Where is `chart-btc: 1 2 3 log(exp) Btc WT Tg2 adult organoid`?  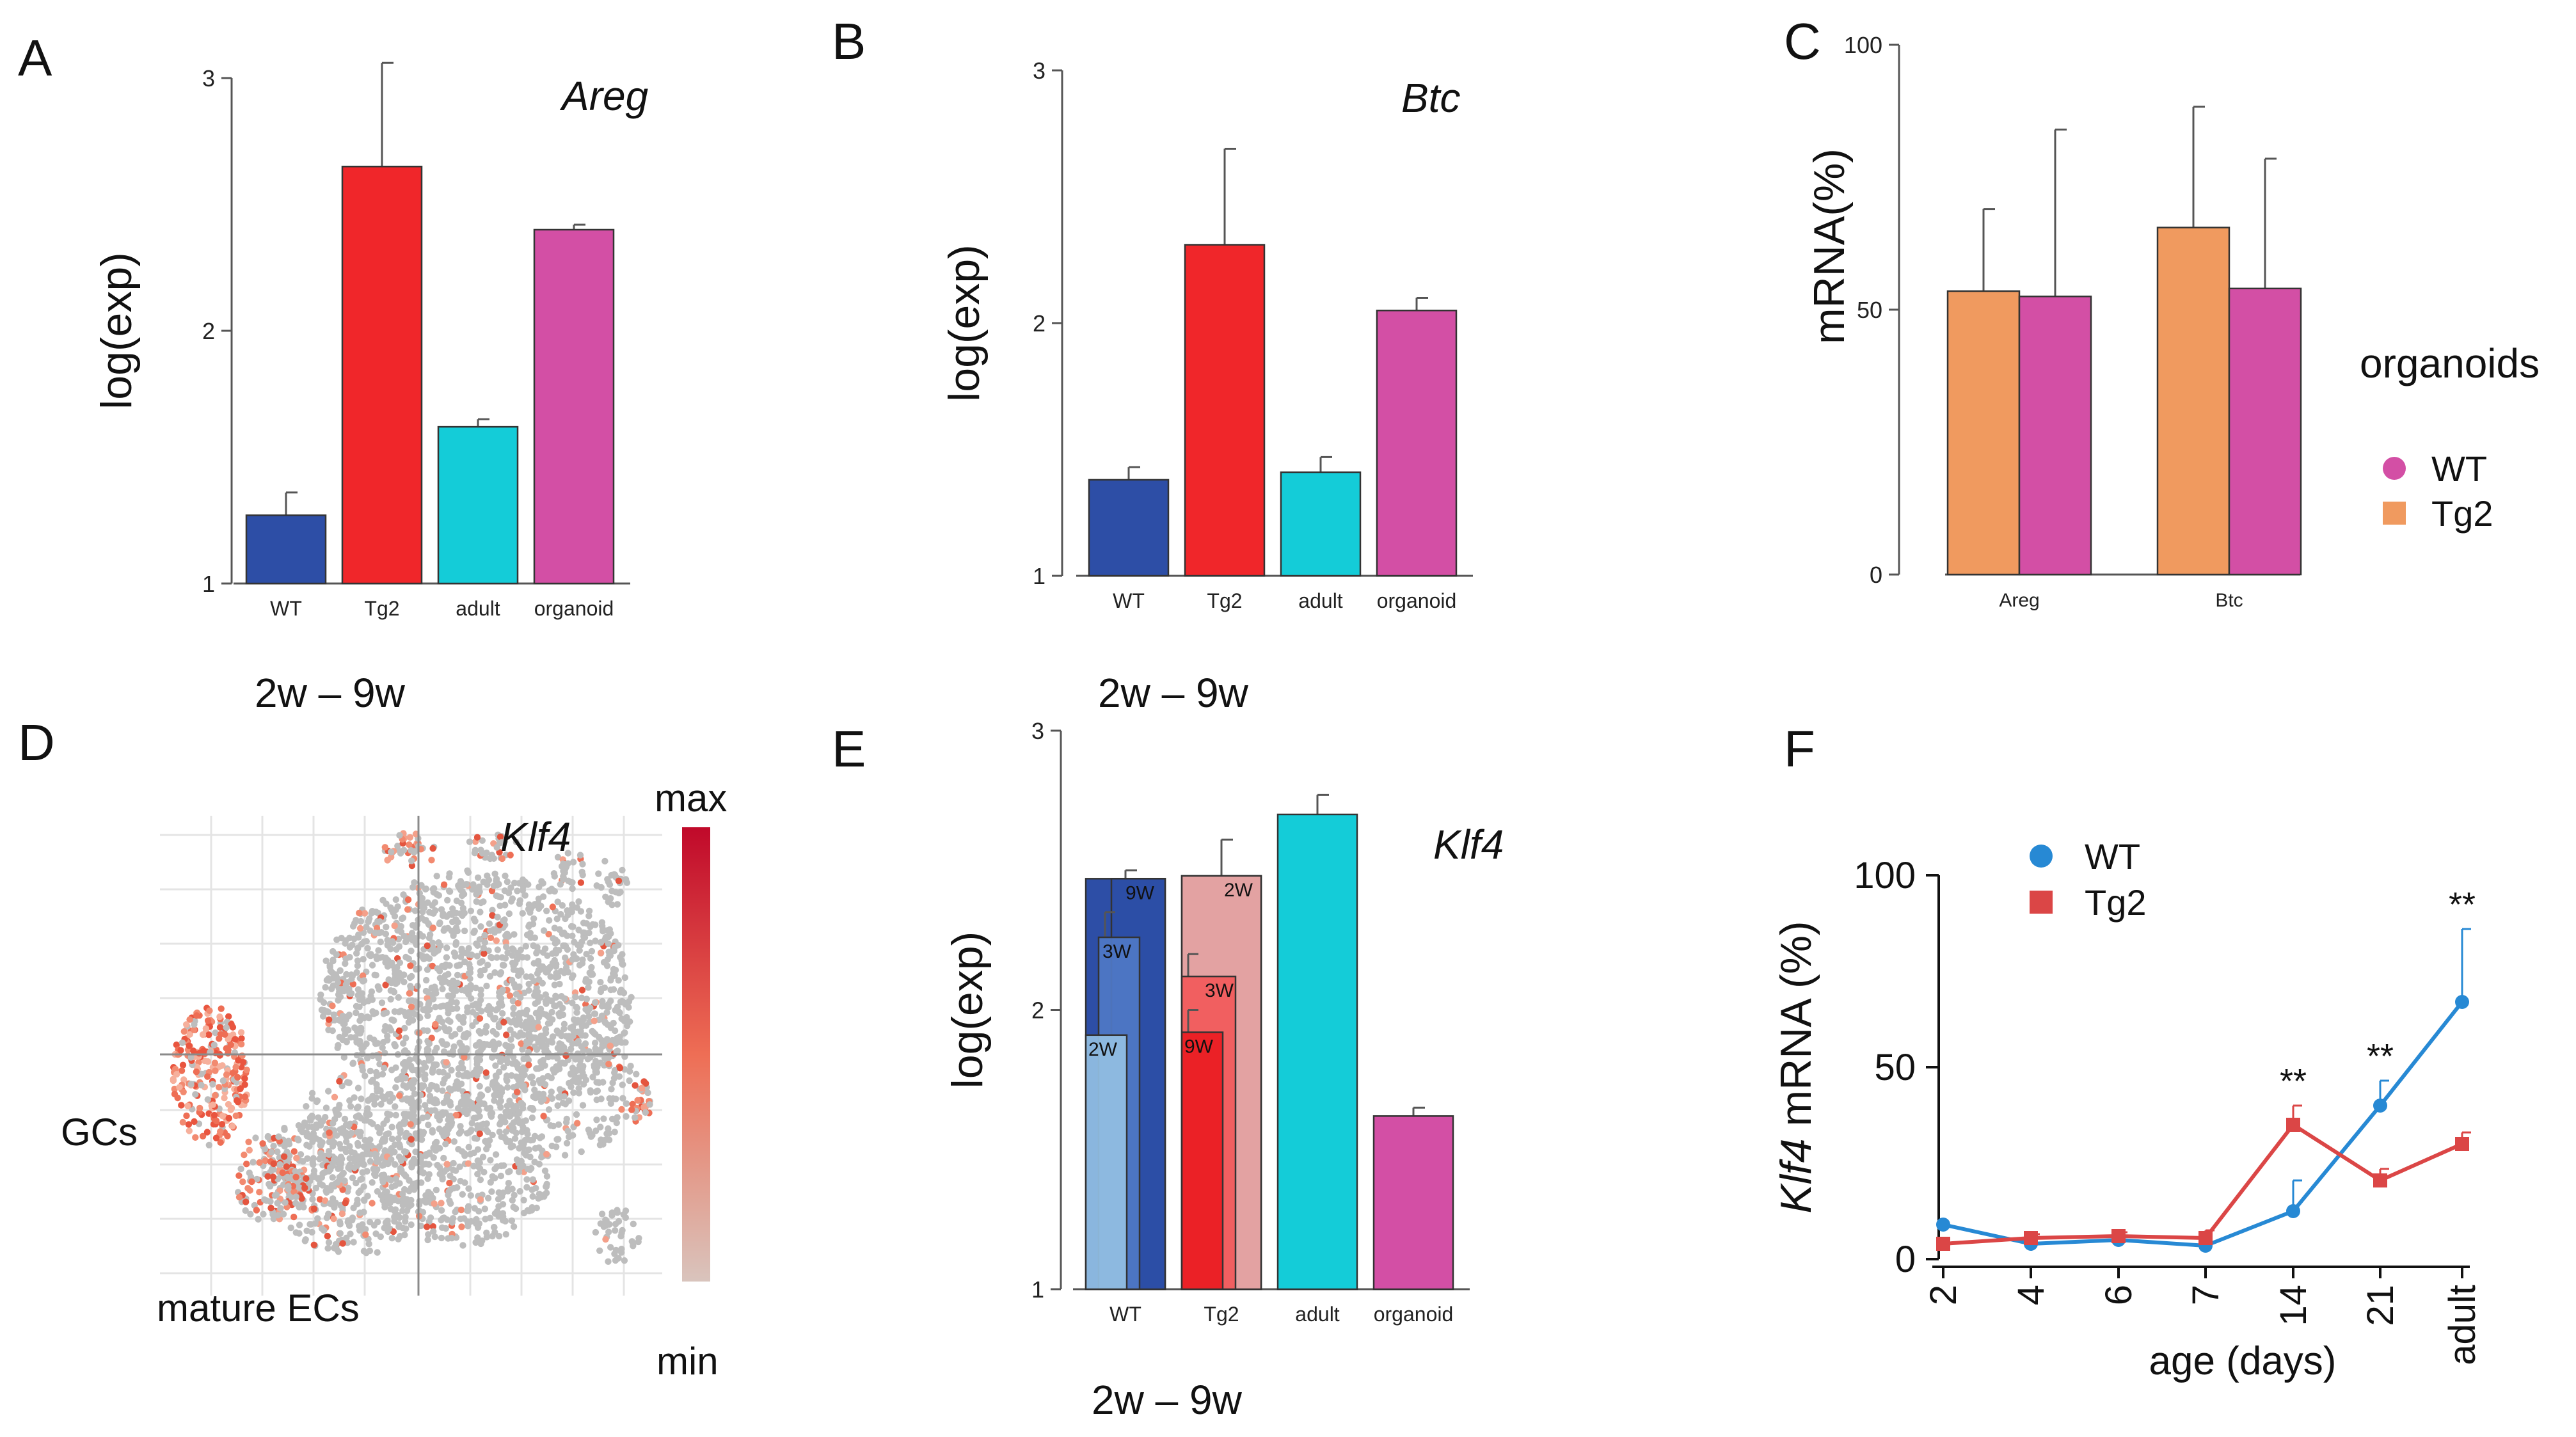
chart-btc: 1 2 3 log(exp) Btc WT Tg2 adult organoid is located at coordinates (1206, 335).